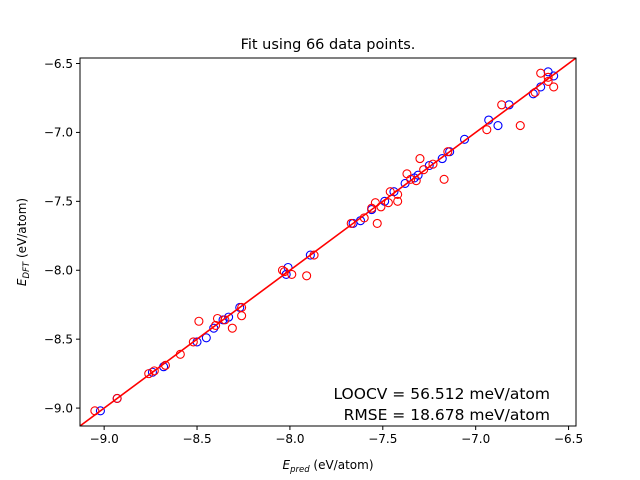  Describe the element at coordinates (475, 439) in the screenshot. I see `x-tick-label: −7.0` at that location.